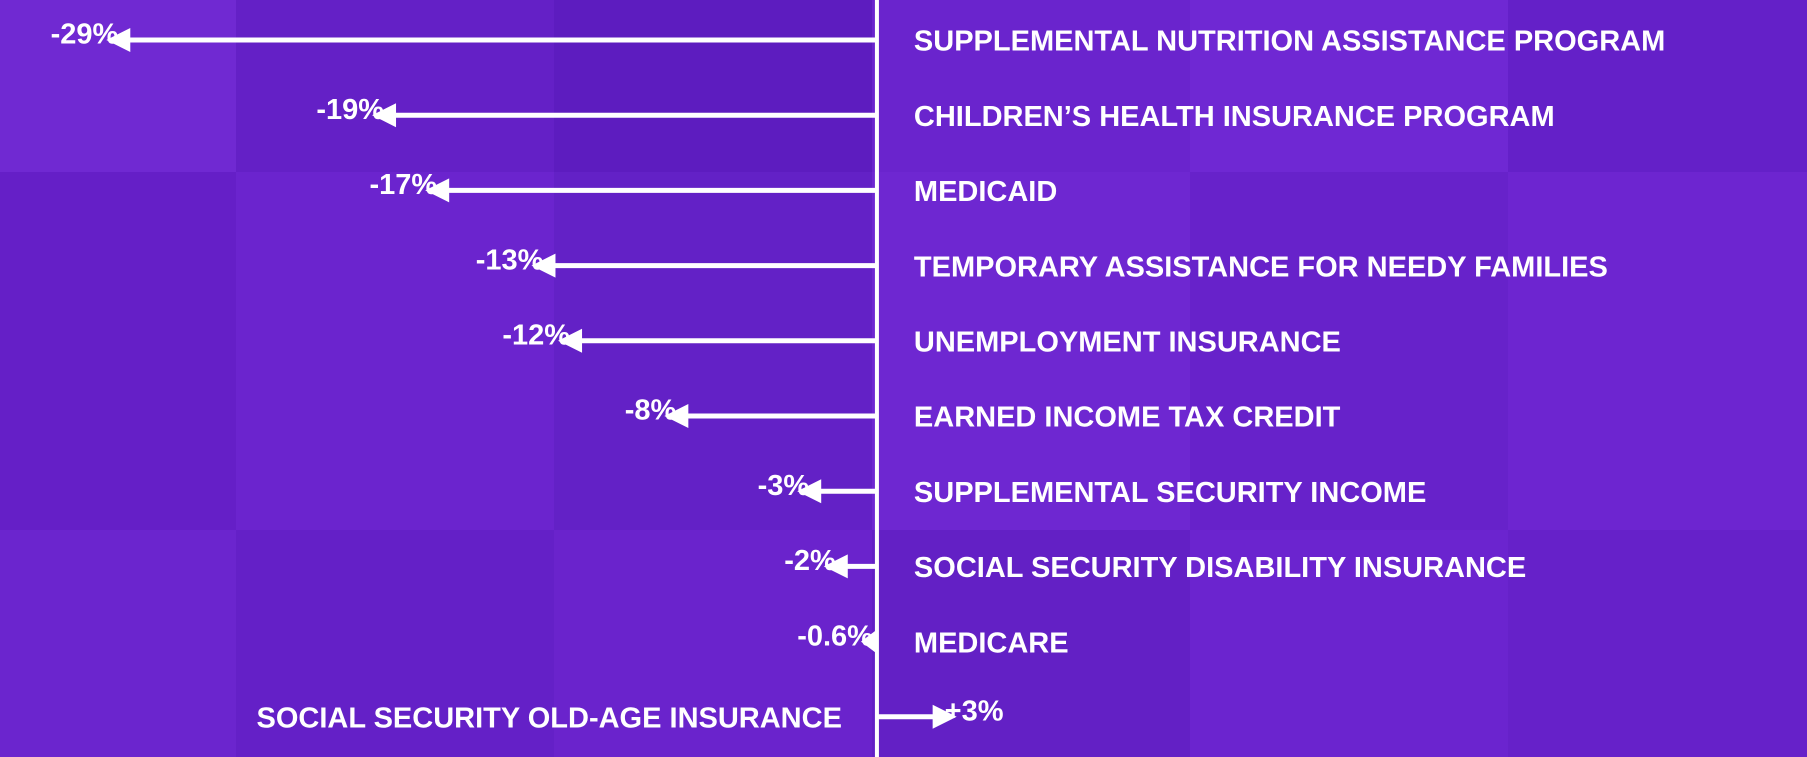  What do you see at coordinates (810, 561) in the screenshot?
I see `value-label: -2%` at bounding box center [810, 561].